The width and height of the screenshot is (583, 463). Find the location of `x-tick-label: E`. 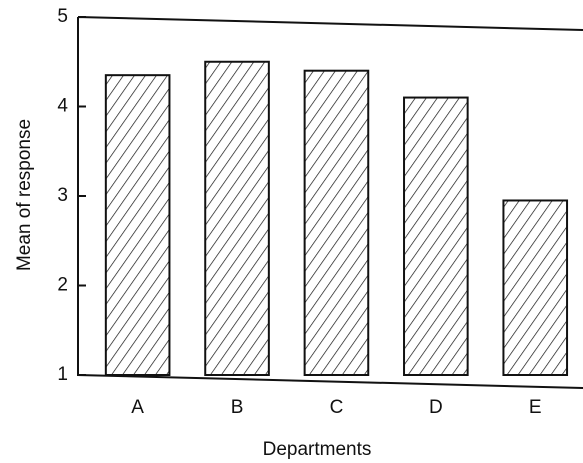

x-tick-label: E is located at coordinates (535, 407).